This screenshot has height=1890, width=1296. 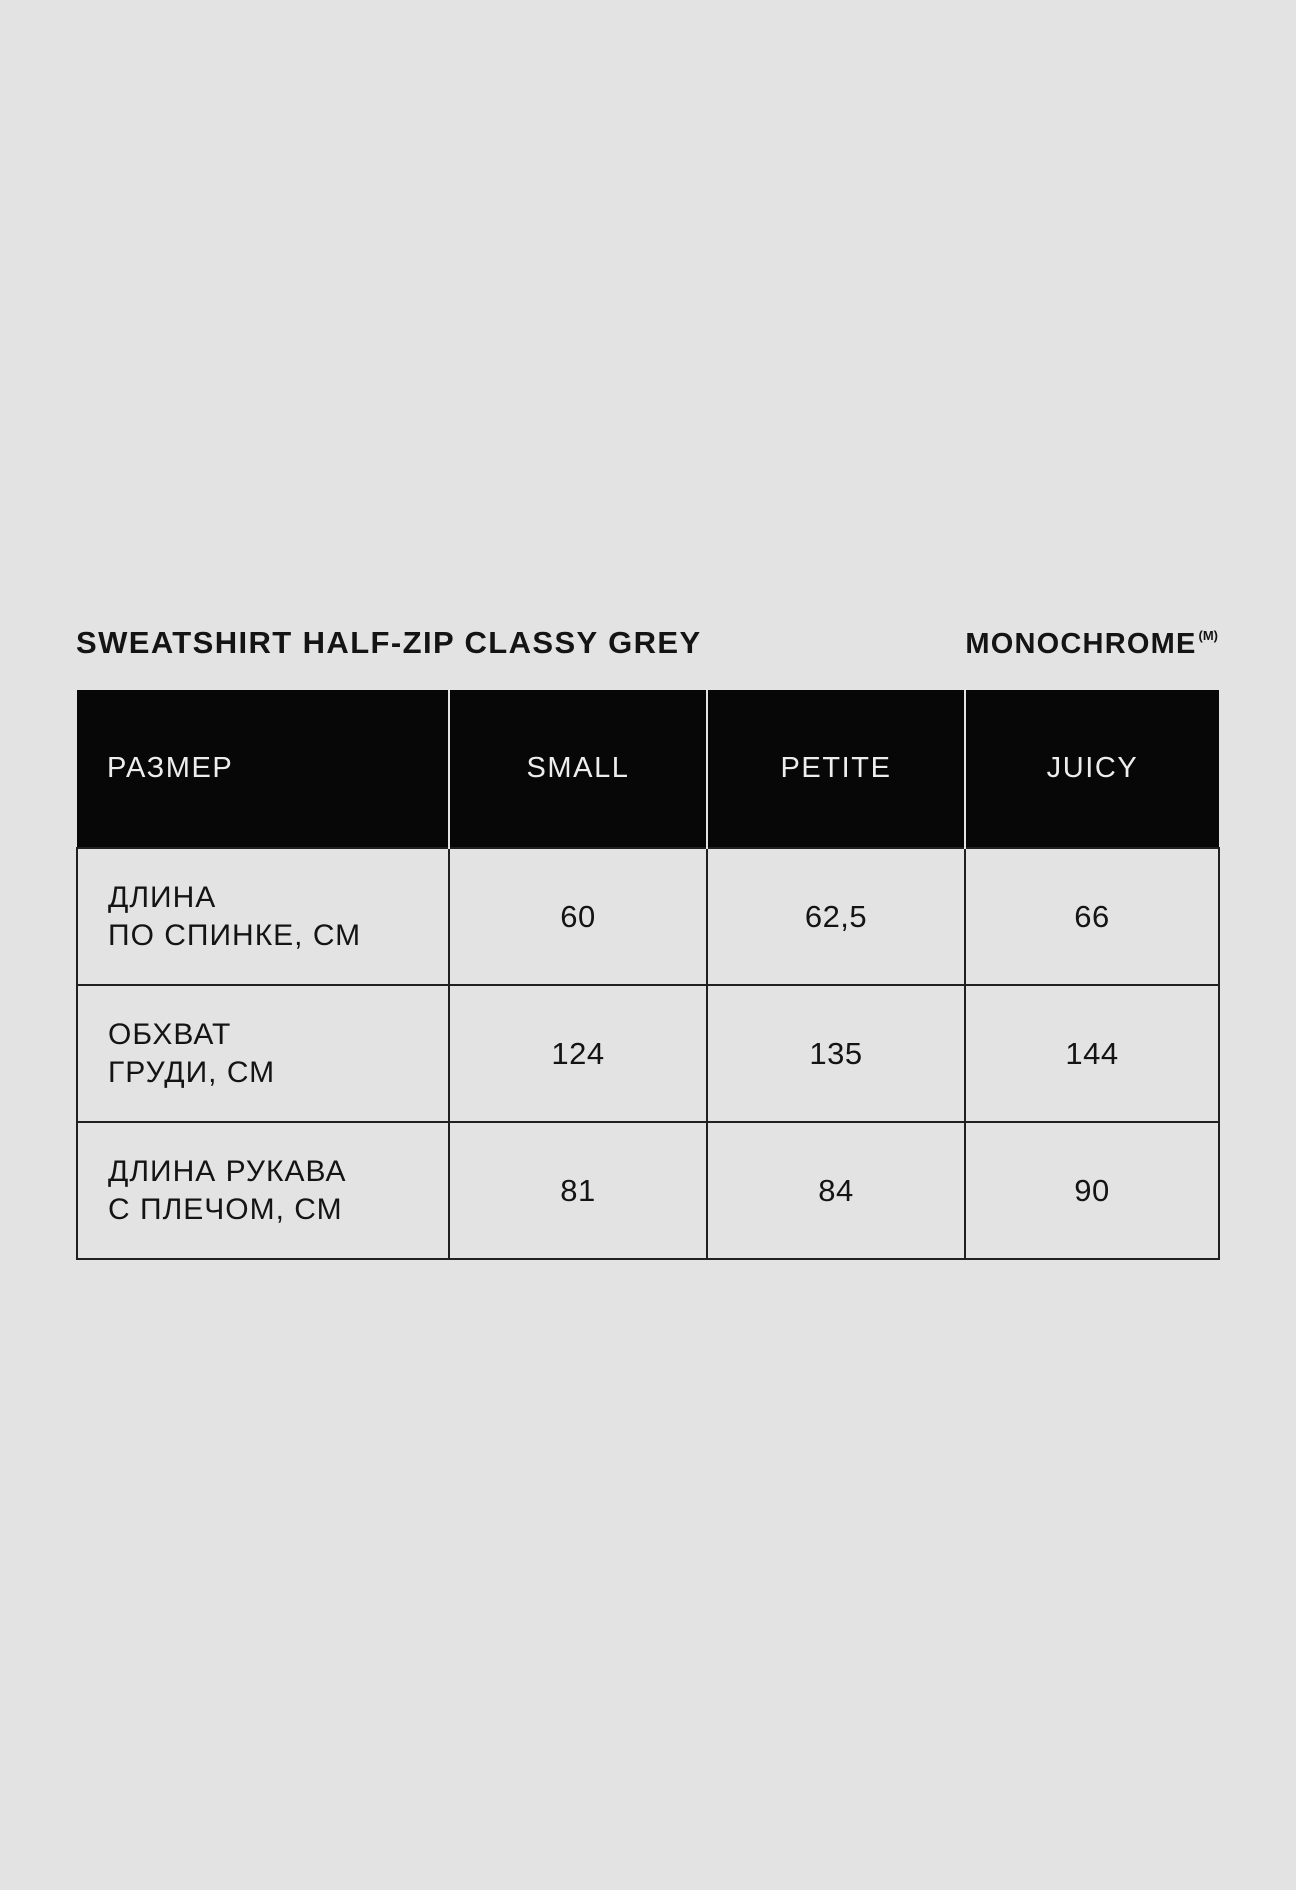 I want to click on row-label-line: ДЛИНА РУКАВА, so click(x=227, y=1171).